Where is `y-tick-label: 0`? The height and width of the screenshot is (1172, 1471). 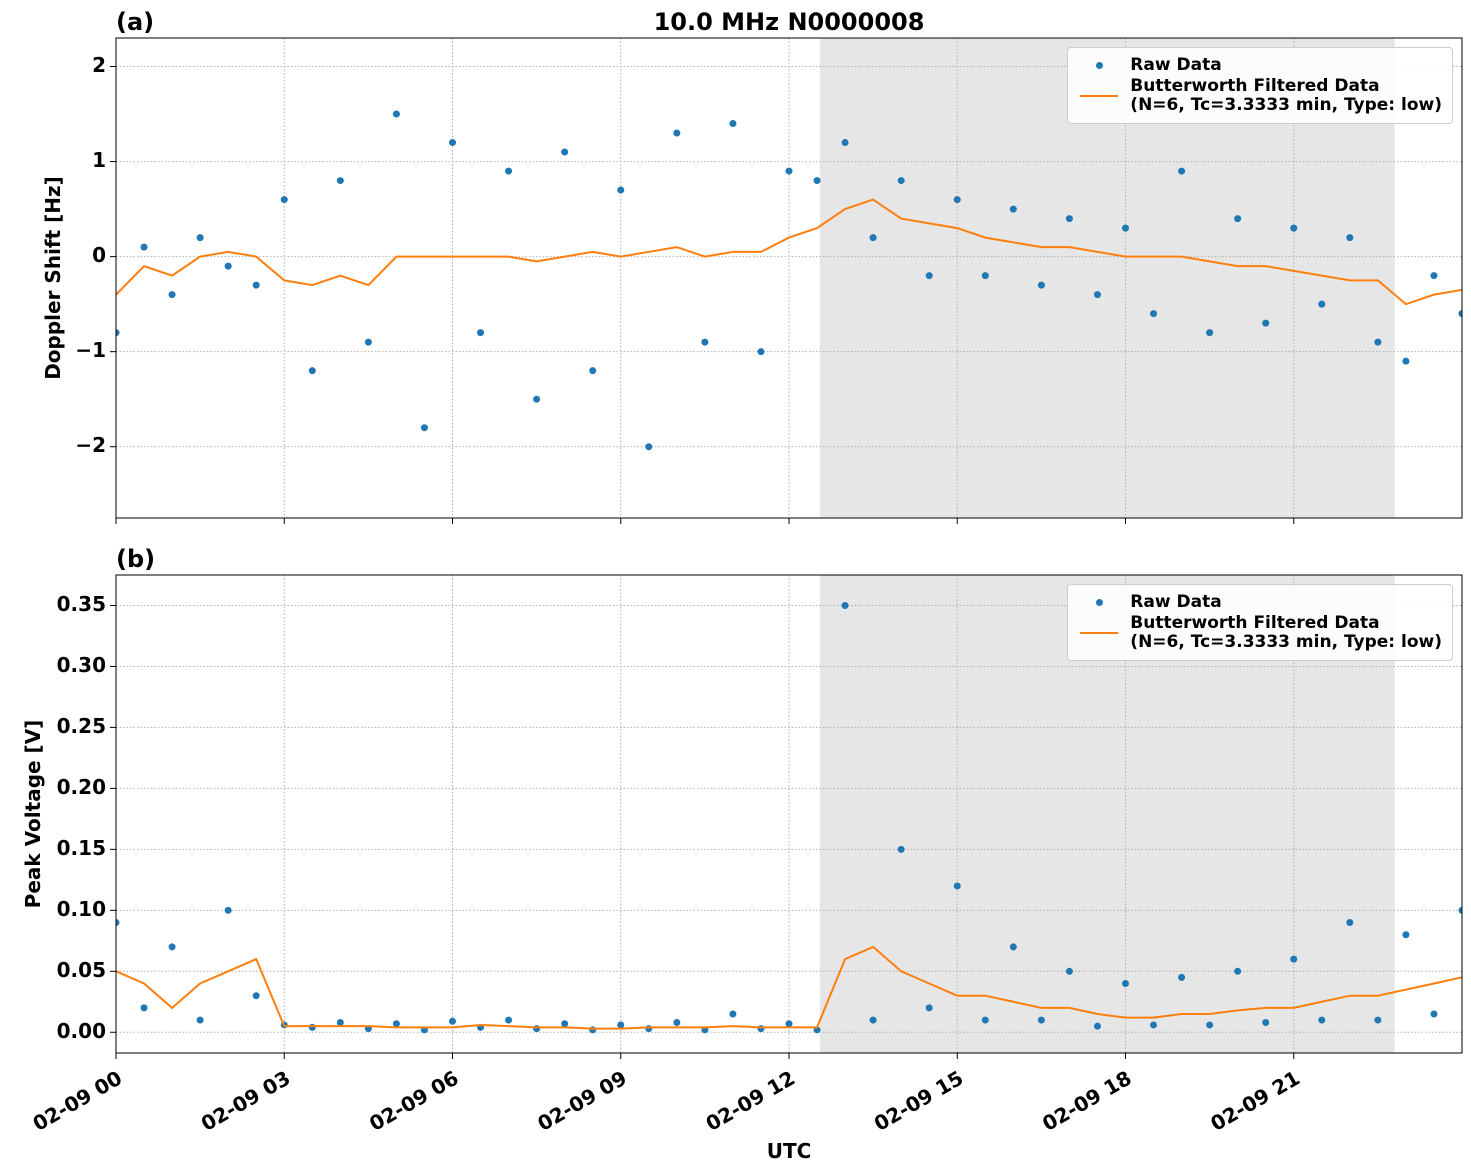 y-tick-label: 0 is located at coordinates (99, 255).